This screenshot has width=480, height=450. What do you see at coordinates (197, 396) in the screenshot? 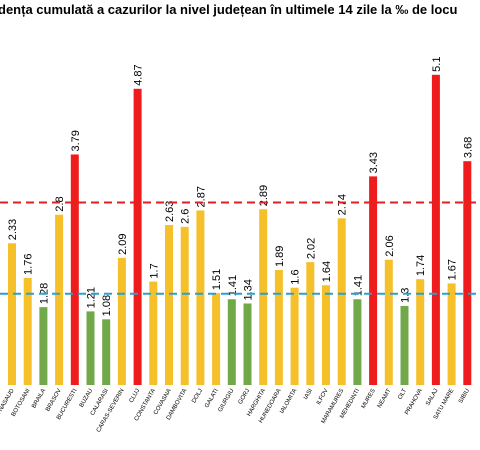
I see `x-tick-label: DOLJ` at bounding box center [197, 396].